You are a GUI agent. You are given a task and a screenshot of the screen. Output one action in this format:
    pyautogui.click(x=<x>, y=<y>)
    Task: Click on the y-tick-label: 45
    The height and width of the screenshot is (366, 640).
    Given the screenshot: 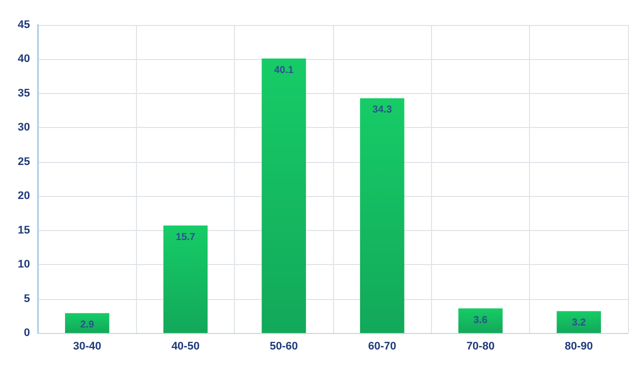 What is the action you would take?
    pyautogui.click(x=24, y=25)
    